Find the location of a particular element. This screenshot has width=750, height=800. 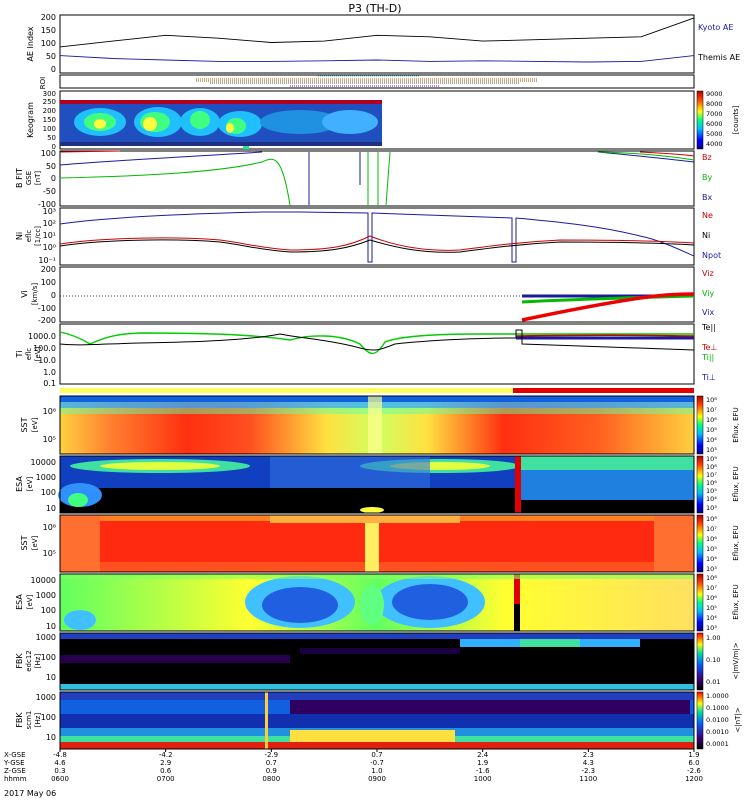

panel-roi: ROI is located at coordinates (367, 81).